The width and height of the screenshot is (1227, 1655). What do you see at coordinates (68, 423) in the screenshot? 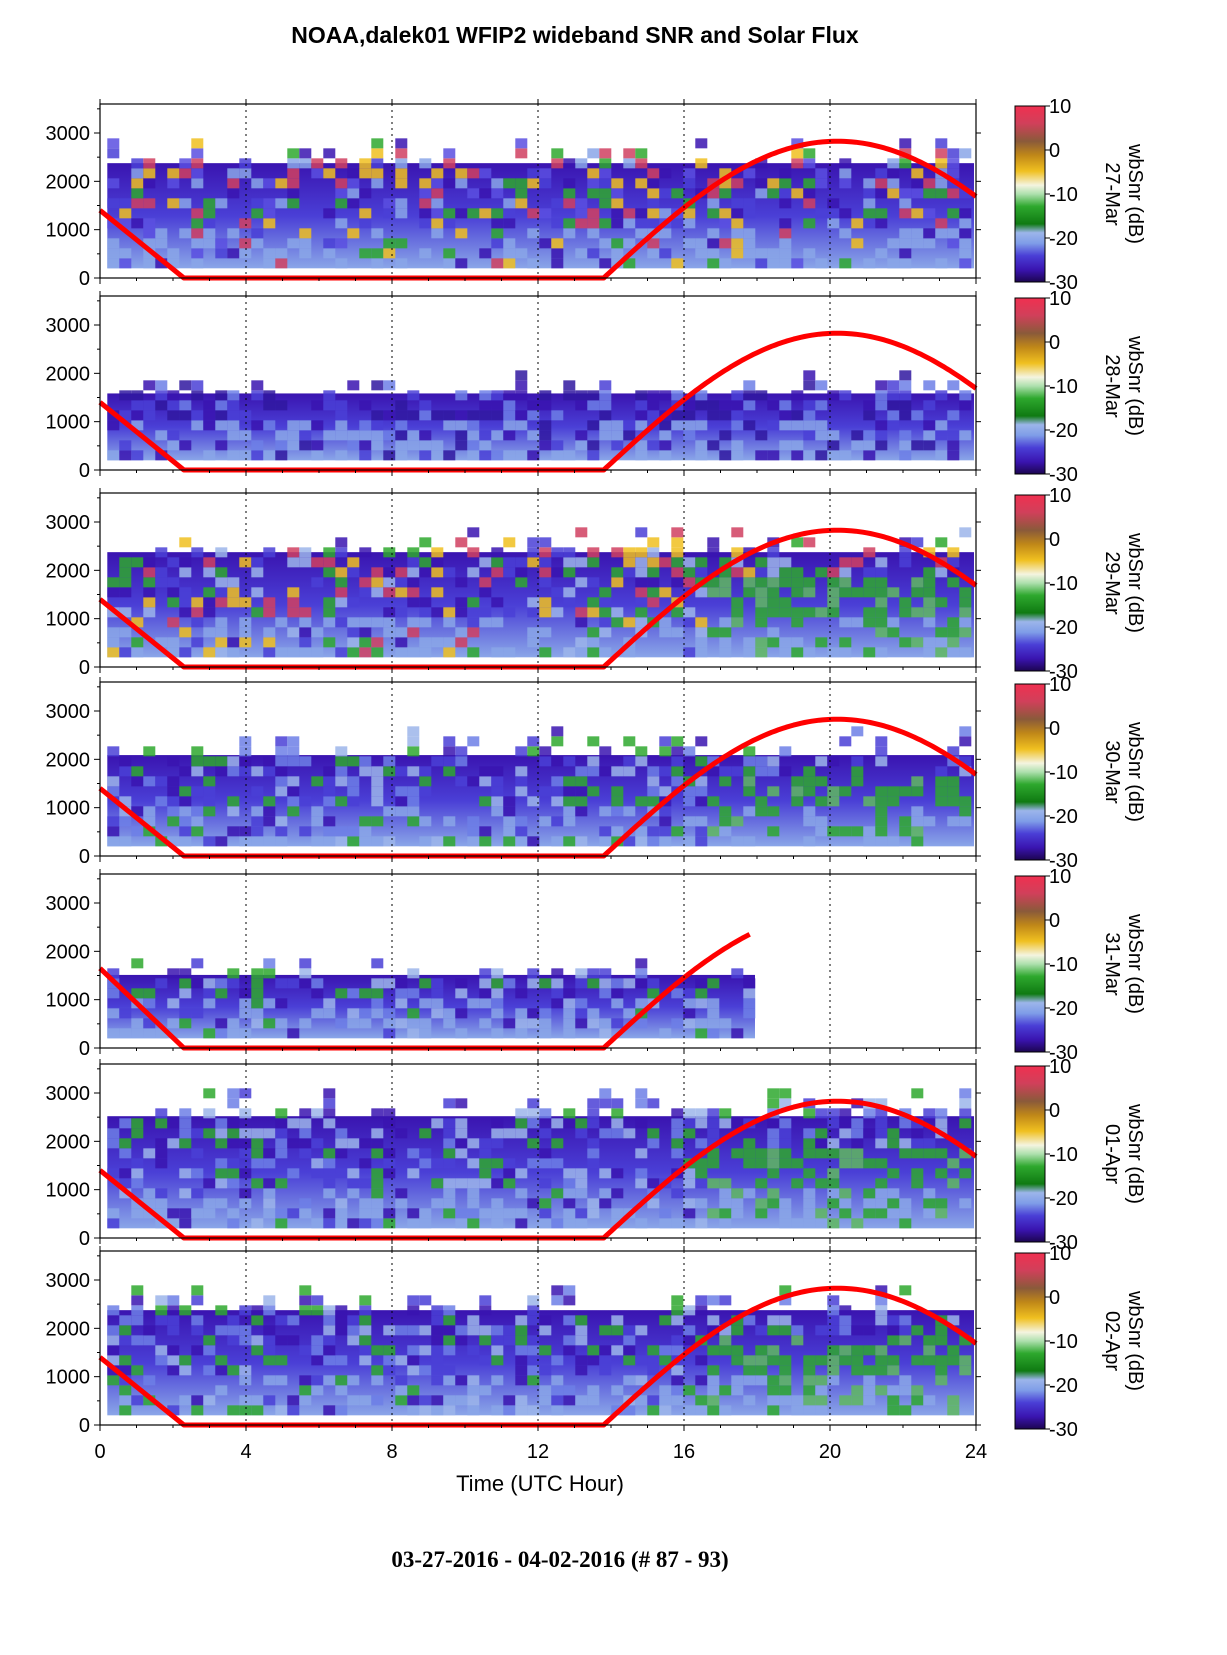
I see `y-tick-label: 1000` at bounding box center [68, 423].